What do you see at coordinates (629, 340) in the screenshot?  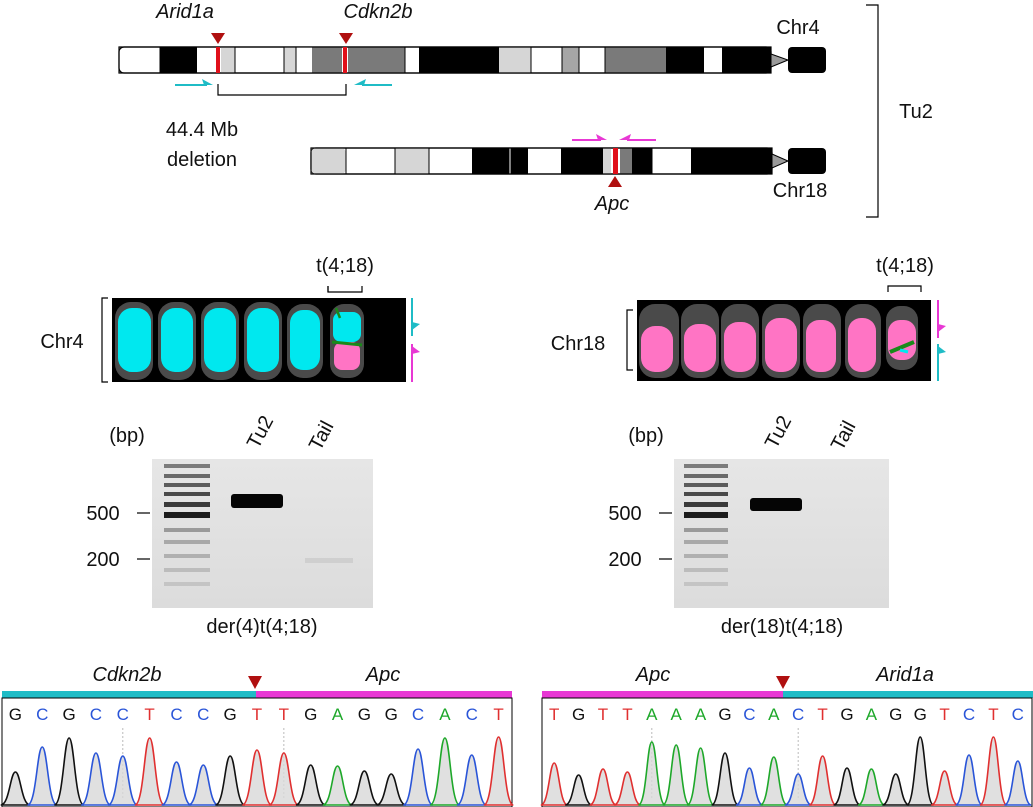 I see `fish-right-bracket` at bounding box center [629, 340].